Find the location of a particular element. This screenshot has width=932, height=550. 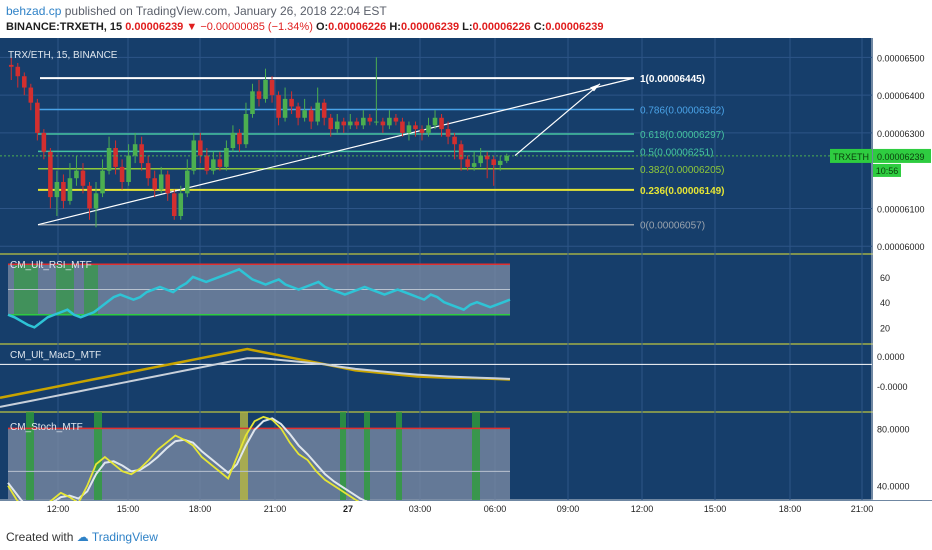

macd-line is located at coordinates (255, 373).